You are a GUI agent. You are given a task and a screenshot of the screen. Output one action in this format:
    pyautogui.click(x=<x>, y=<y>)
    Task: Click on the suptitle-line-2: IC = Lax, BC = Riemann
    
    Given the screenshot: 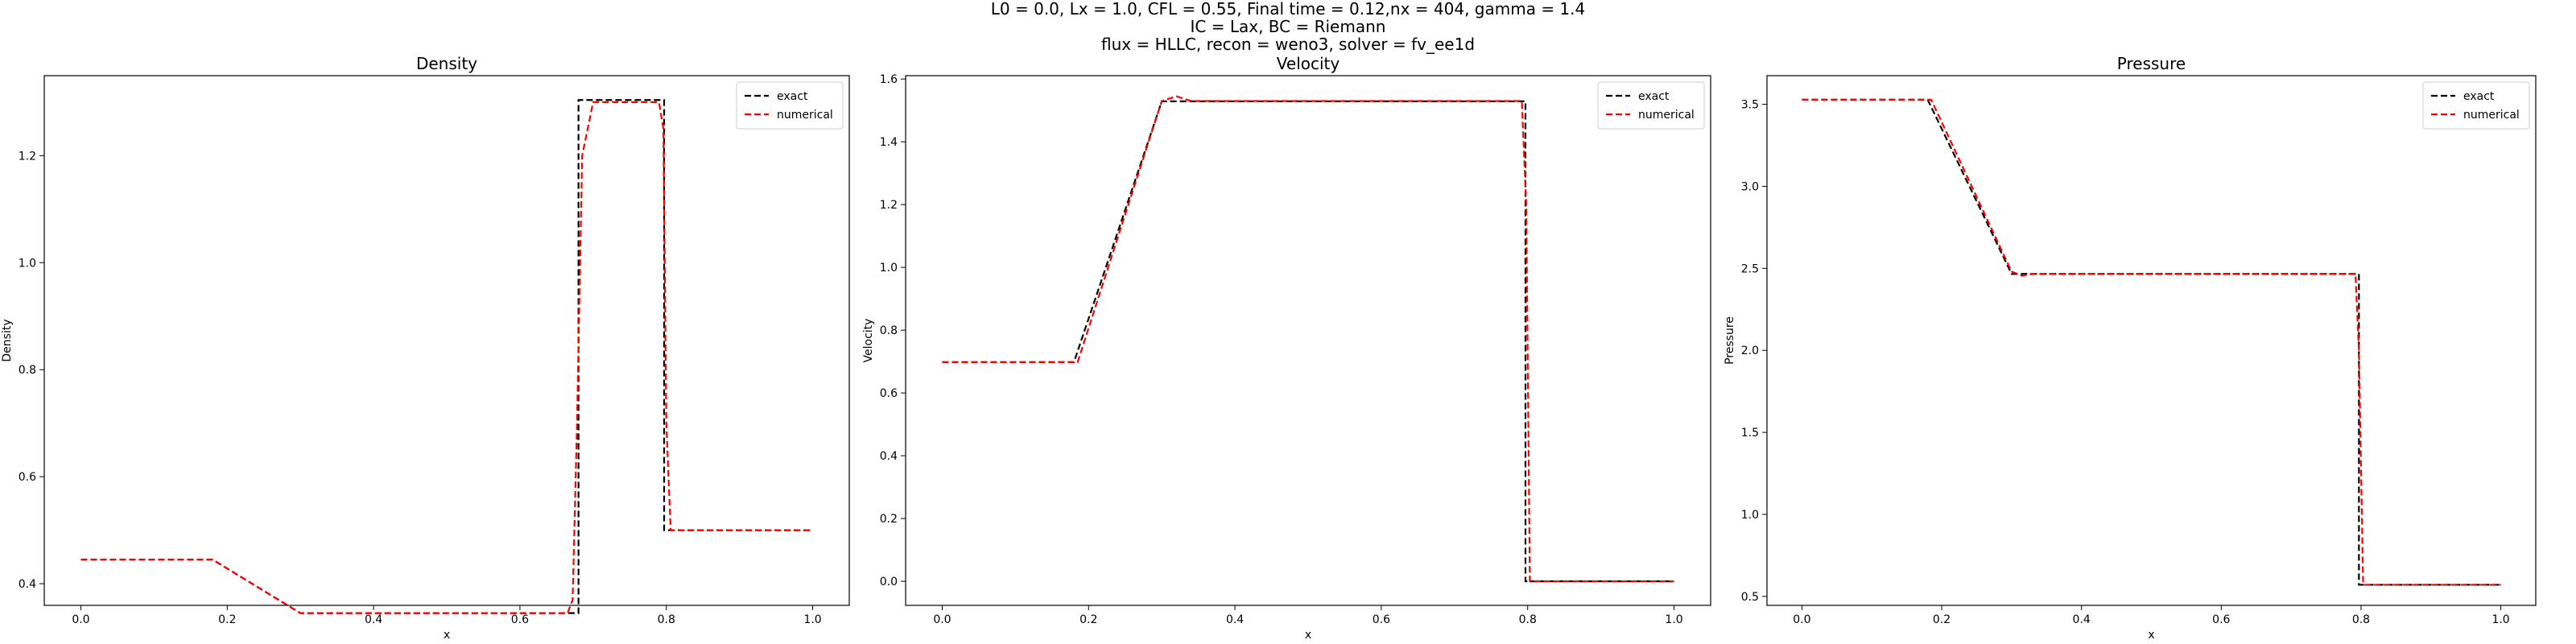 What is the action you would take?
    pyautogui.click(x=1288, y=26)
    